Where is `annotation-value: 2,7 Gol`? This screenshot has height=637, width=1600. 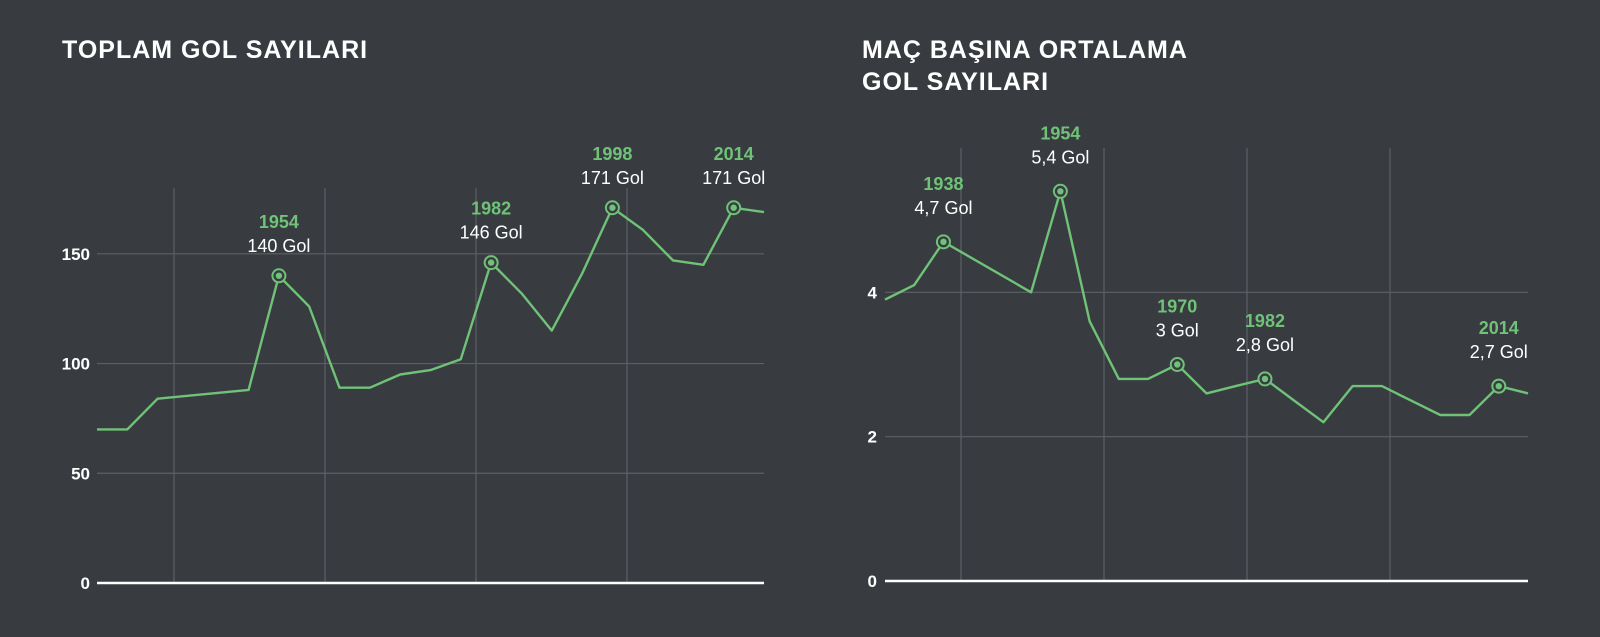
annotation-value: 2,7 Gol is located at coordinates (1499, 352).